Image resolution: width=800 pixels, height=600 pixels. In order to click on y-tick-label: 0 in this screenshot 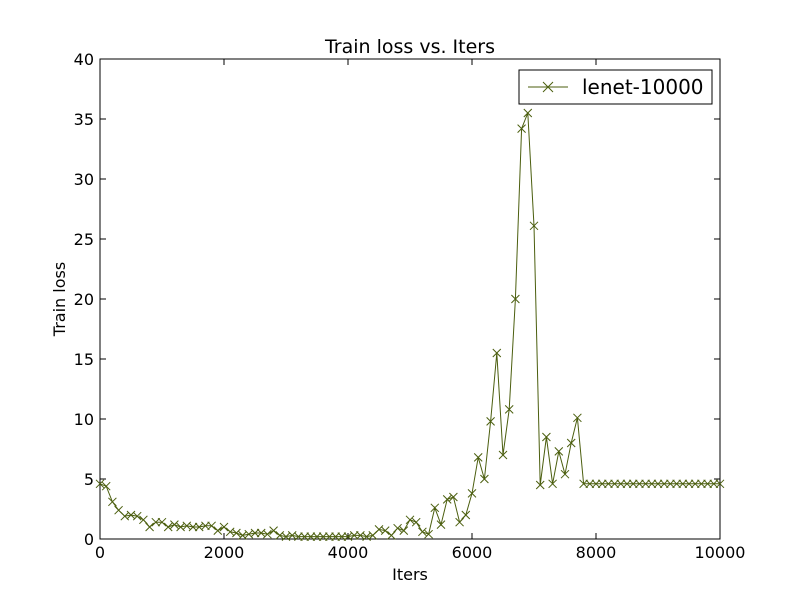, I will do `click(89, 539)`.